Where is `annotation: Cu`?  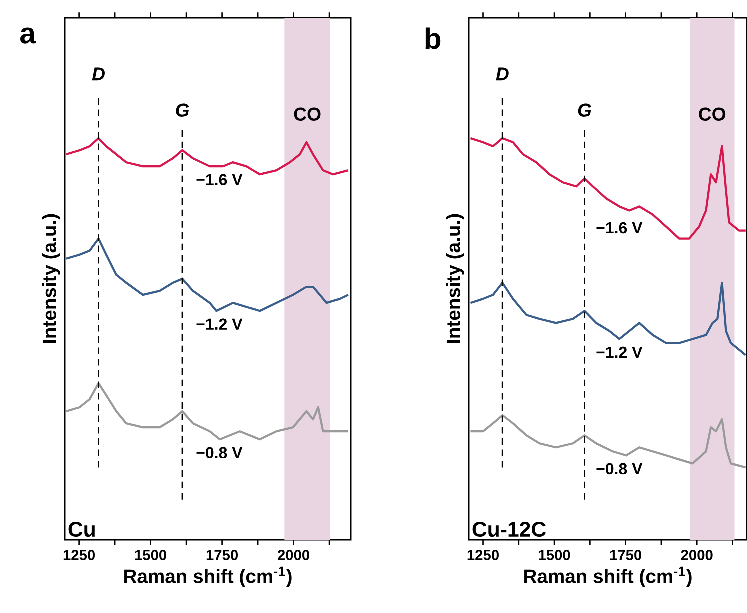 annotation: Cu is located at coordinates (81, 530).